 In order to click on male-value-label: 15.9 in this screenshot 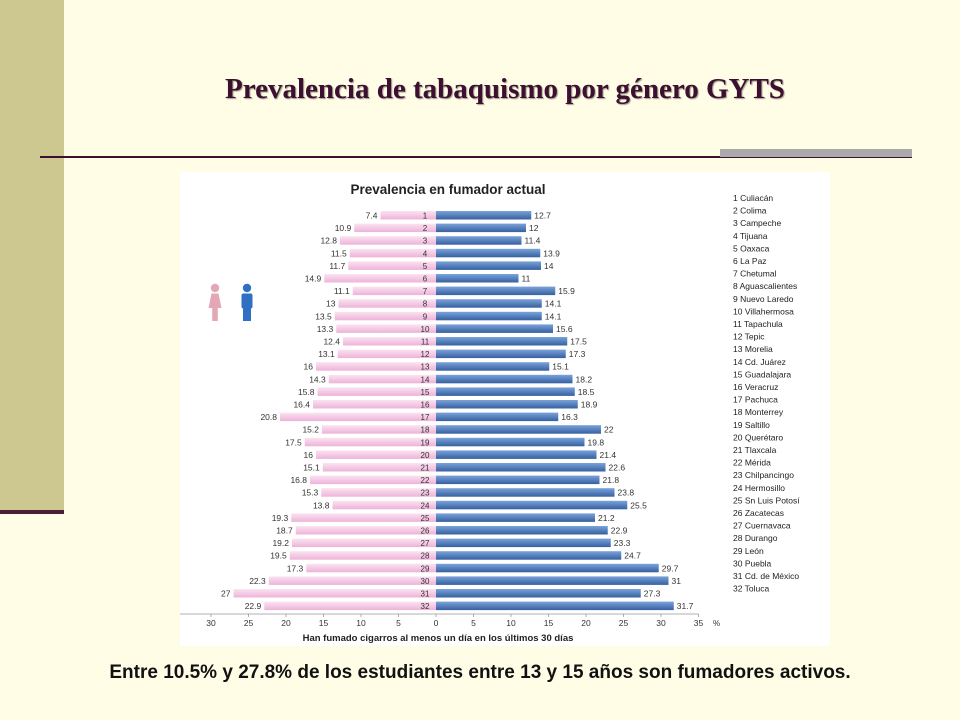, I will do `click(566, 291)`.